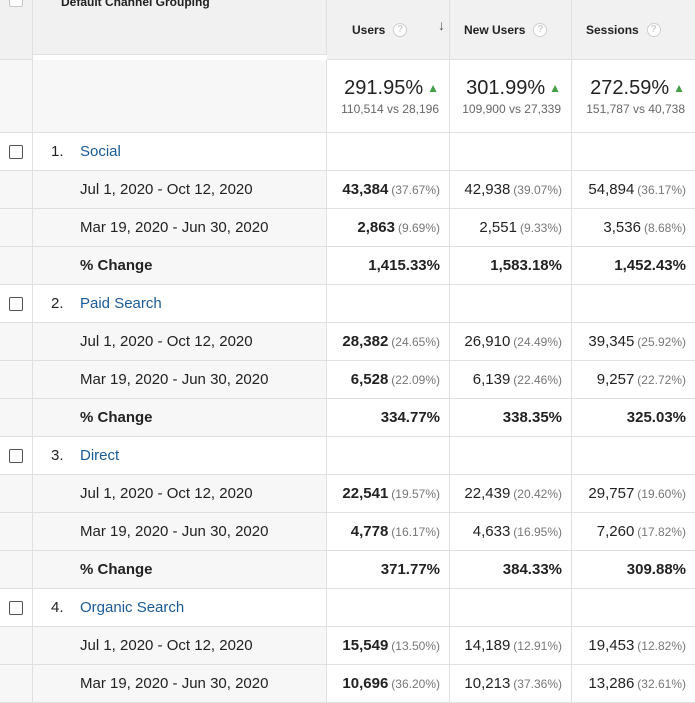  Describe the element at coordinates (388, 30) in the screenshot. I see `users-column-header: Users ? ↓` at that location.